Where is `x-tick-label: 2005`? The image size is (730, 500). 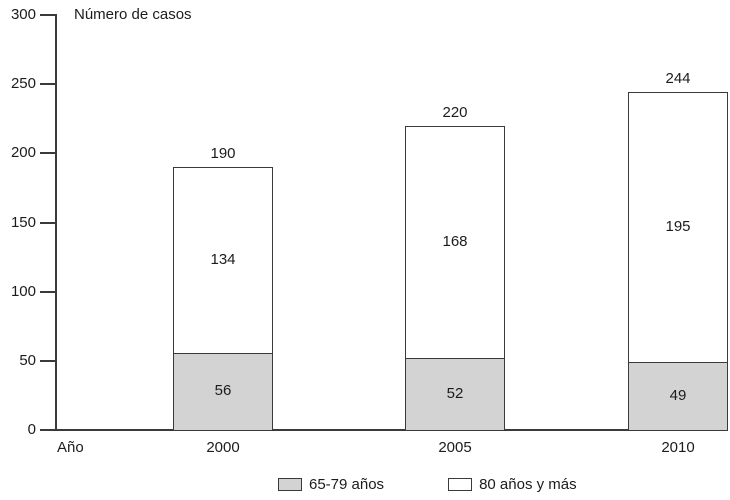
x-tick-label: 2005 is located at coordinates (455, 447).